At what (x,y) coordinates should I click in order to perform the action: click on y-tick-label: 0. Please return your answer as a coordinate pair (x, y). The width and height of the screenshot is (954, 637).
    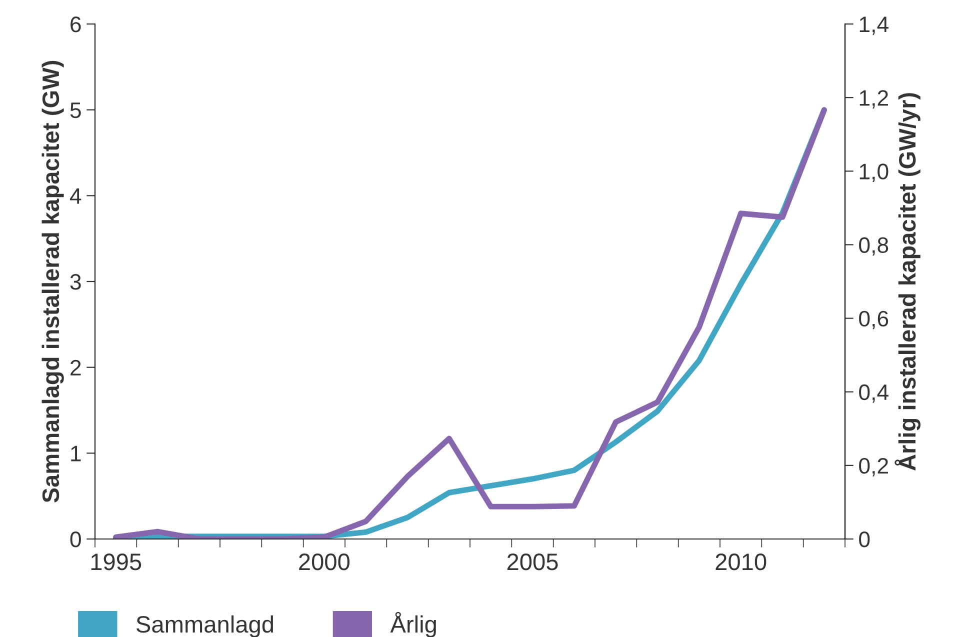
    Looking at the image, I should click on (75, 540).